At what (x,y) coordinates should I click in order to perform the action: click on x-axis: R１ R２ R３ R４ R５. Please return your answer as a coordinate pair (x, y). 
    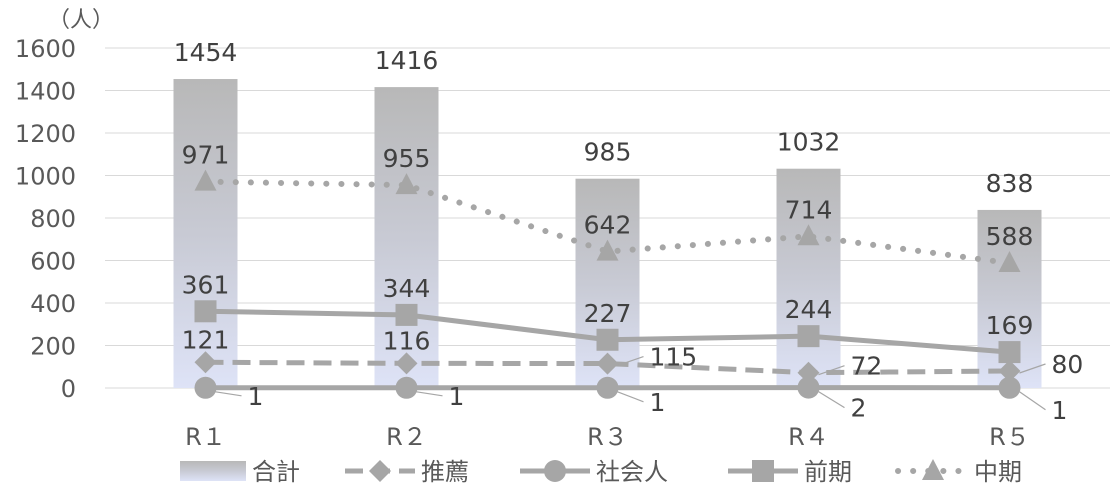
    Looking at the image, I should click on (607, 437).